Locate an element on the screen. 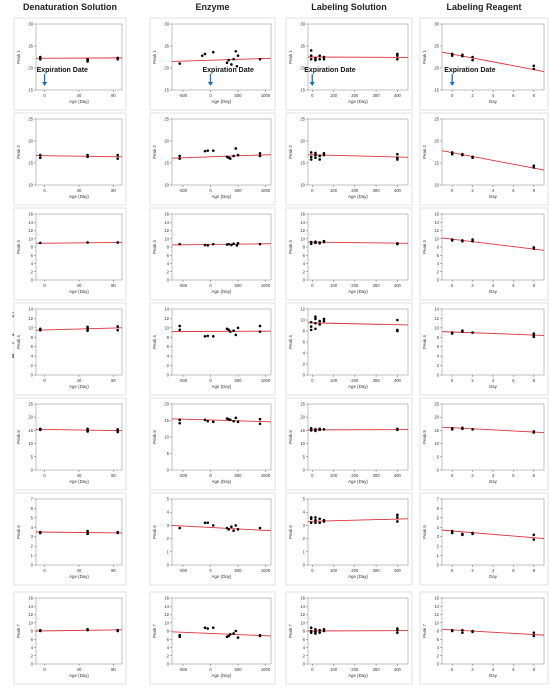 This screenshot has height=693, width=550. x-tick-label: 200 is located at coordinates (355, 669).